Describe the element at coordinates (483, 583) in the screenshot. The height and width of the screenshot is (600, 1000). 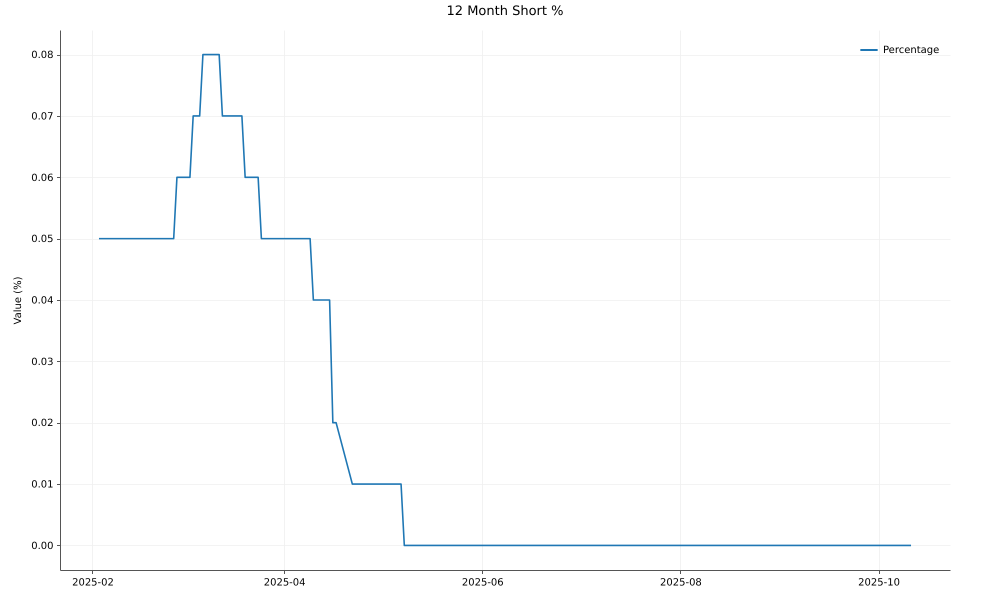
I see `x-tick-label: 2025-06` at that location.